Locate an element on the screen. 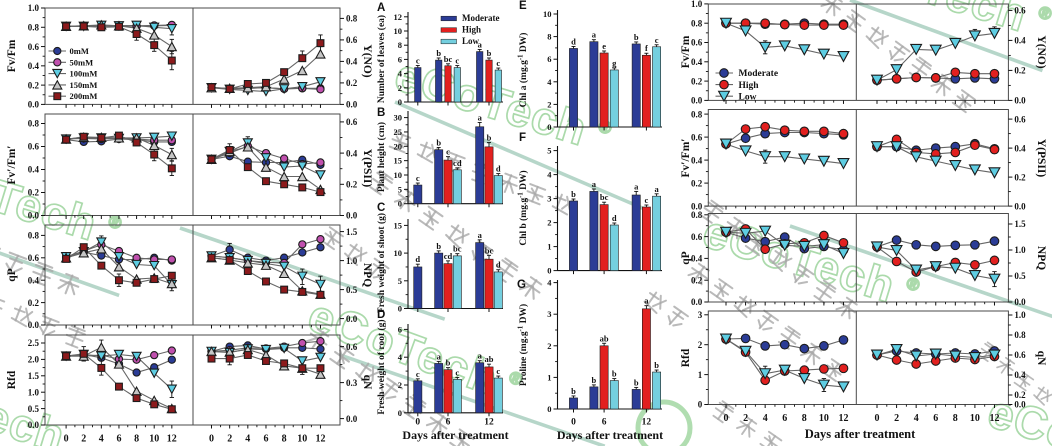  svg-text: cd is located at coordinates (448, 256).